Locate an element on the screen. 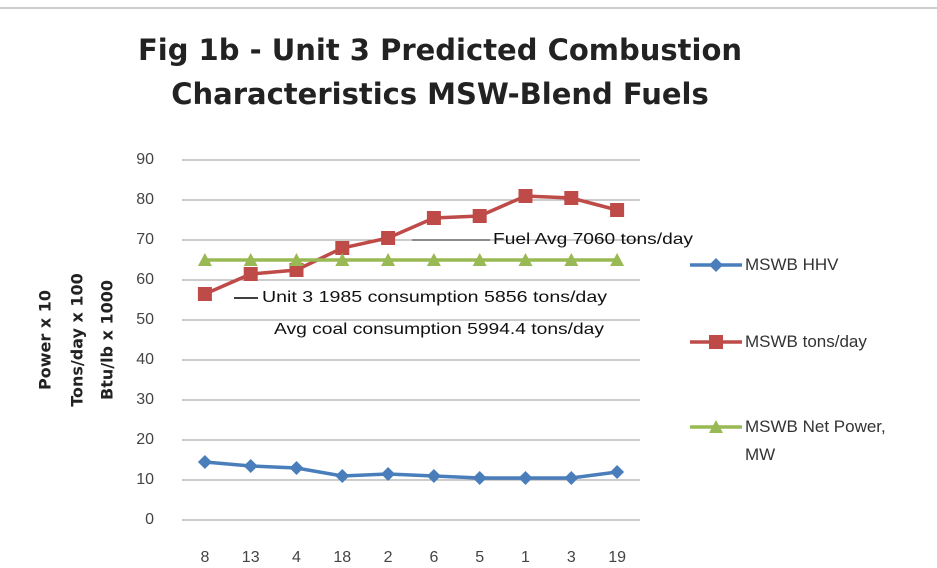 The height and width of the screenshot is (568, 937). y-tick-label: 30 is located at coordinates (145, 399).